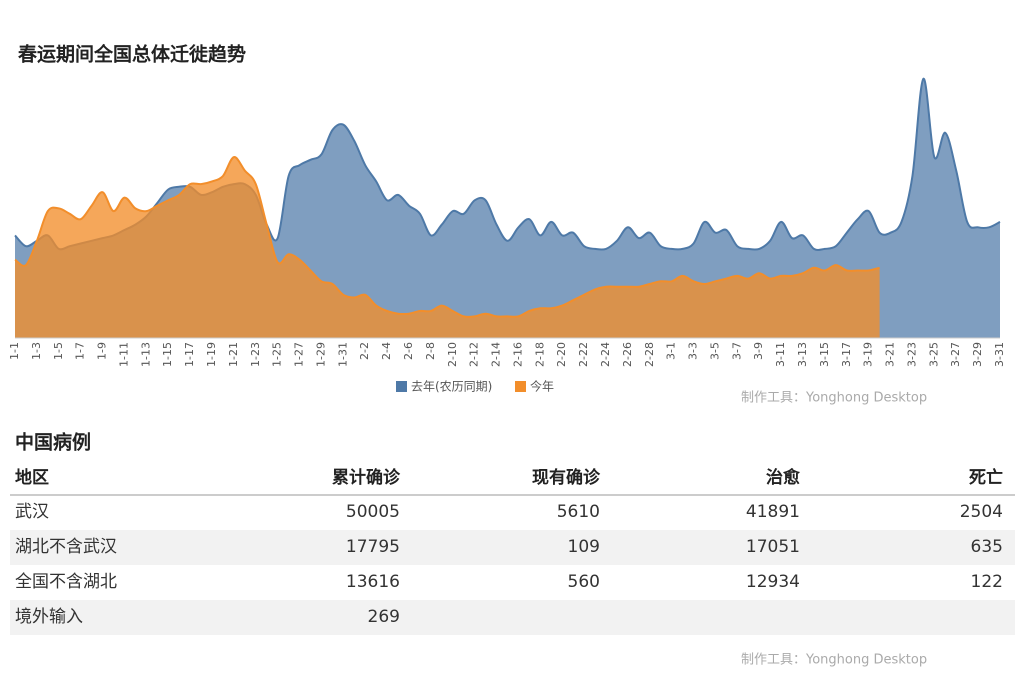 This screenshot has height=687, width=1026. I want to click on table-header: 治愈, so click(783, 477).